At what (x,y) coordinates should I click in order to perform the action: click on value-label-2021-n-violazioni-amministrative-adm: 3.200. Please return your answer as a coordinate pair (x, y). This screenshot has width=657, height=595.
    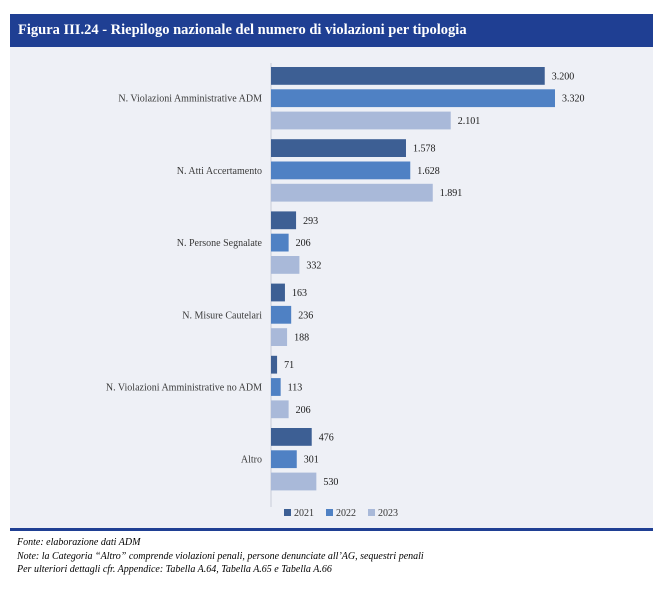
    Looking at the image, I should click on (563, 76).